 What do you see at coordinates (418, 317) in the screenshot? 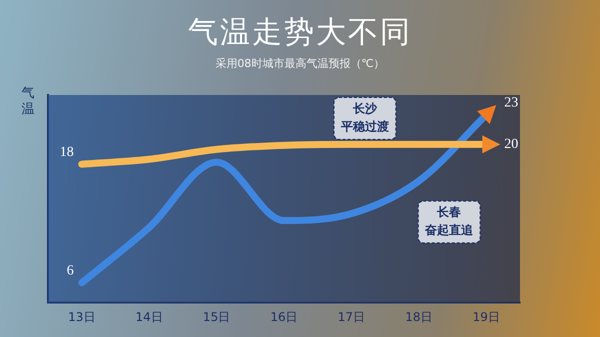
I see `x-tick-label: 18日` at bounding box center [418, 317].